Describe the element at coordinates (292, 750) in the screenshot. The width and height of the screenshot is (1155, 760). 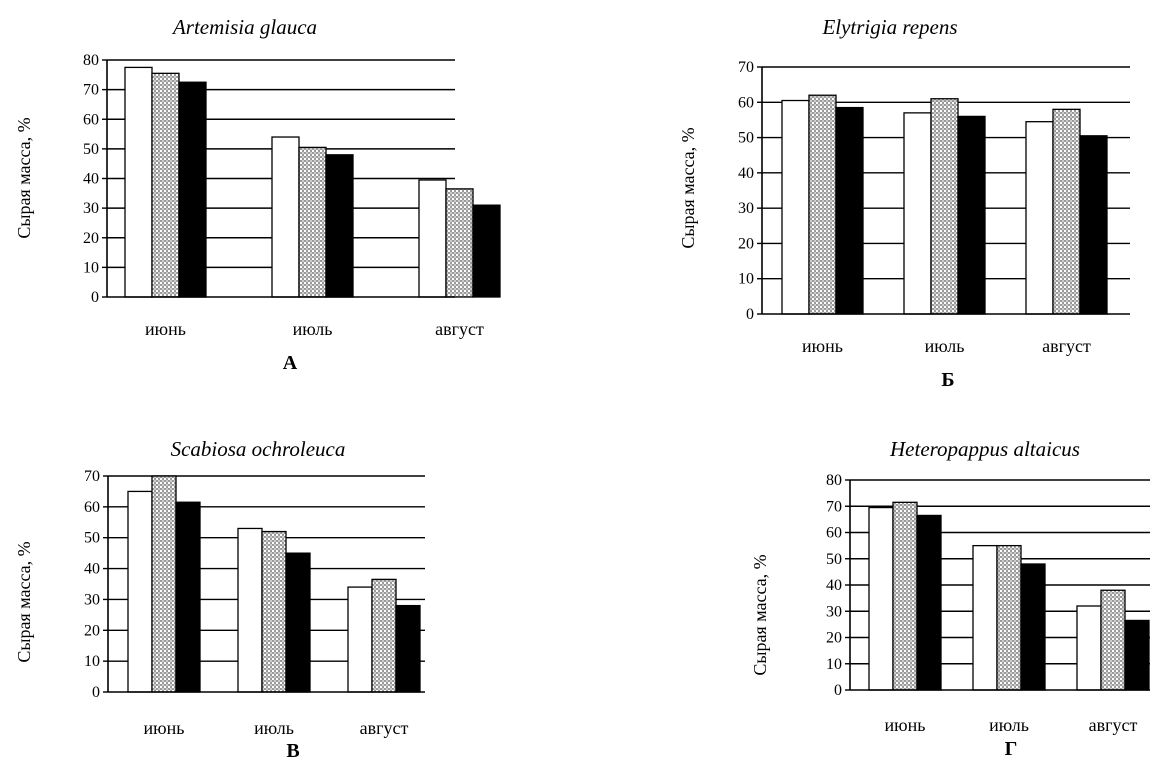
I see `panel-label-c: В` at that location.